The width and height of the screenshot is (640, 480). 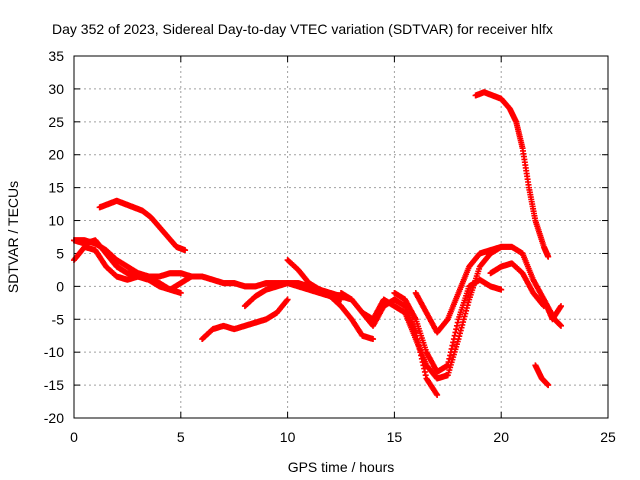 I want to click on y-tick-label: 35, so click(x=56, y=56).